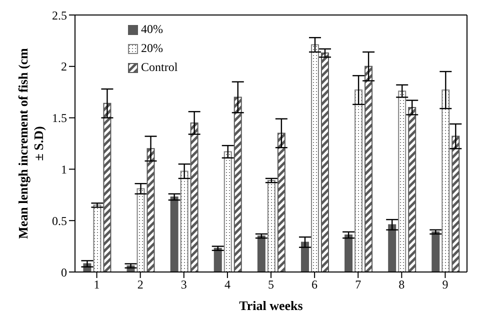 This screenshot has width=485, height=322. I want to click on legend-label: 40%, so click(152, 29).